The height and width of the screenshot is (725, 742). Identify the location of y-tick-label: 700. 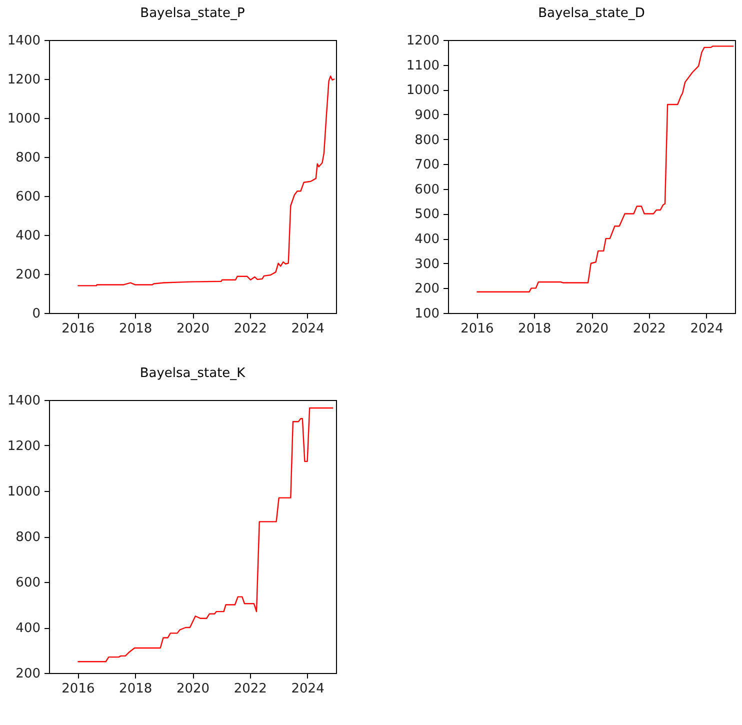
(427, 165).